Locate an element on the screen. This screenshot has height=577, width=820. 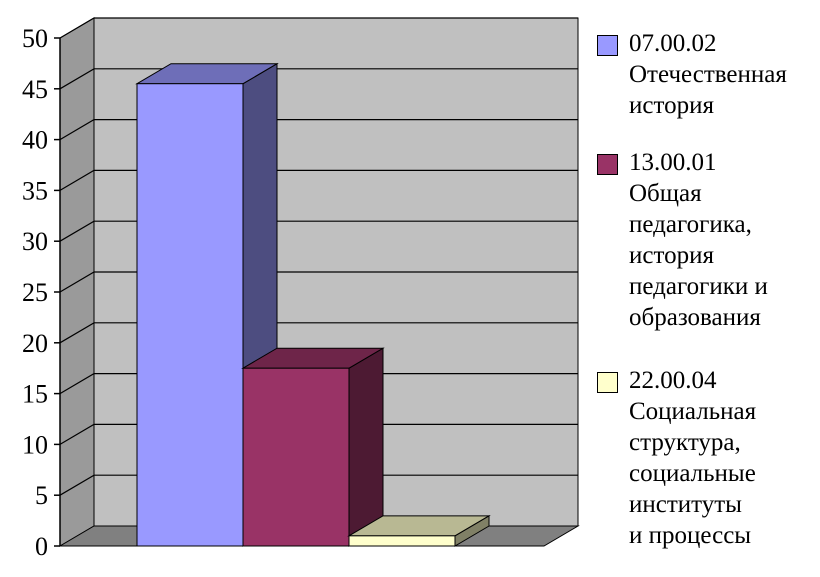
legend-label-3-line-2: Социальная is located at coordinates (693, 411).